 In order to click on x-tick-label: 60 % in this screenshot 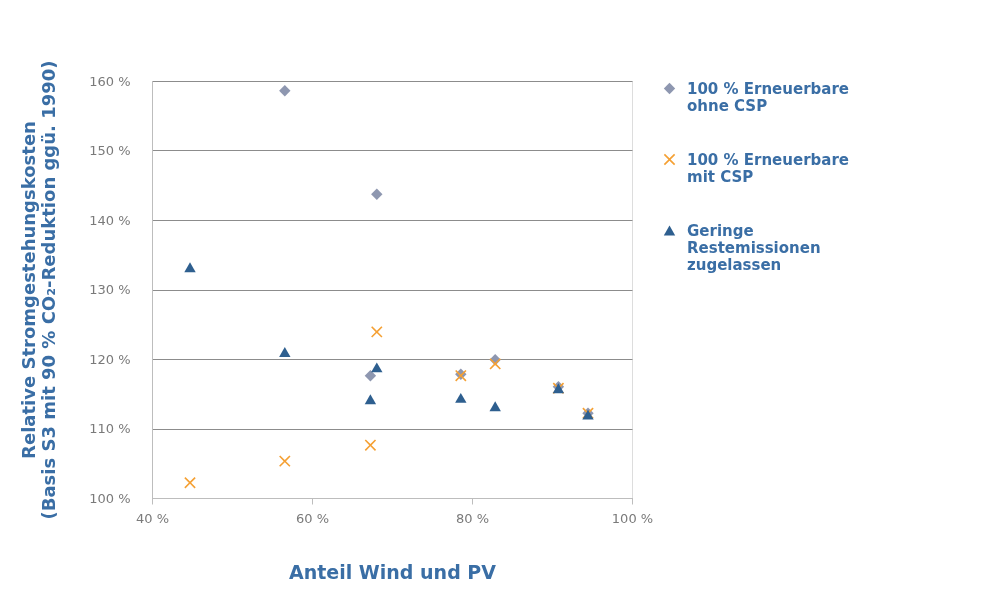, I will do `click(312, 518)`.